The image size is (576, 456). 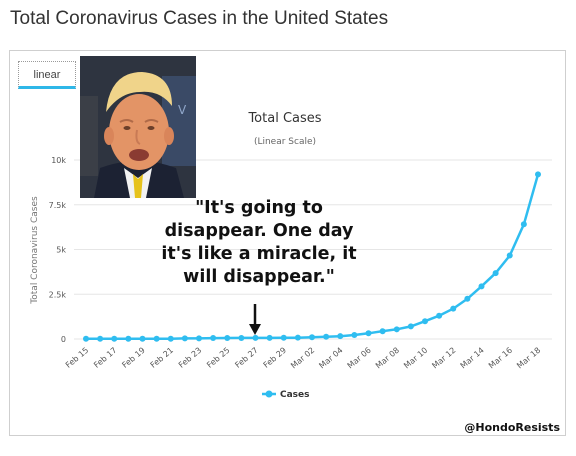 I want to click on x-tick-label: Mar 10, so click(x=415, y=358).